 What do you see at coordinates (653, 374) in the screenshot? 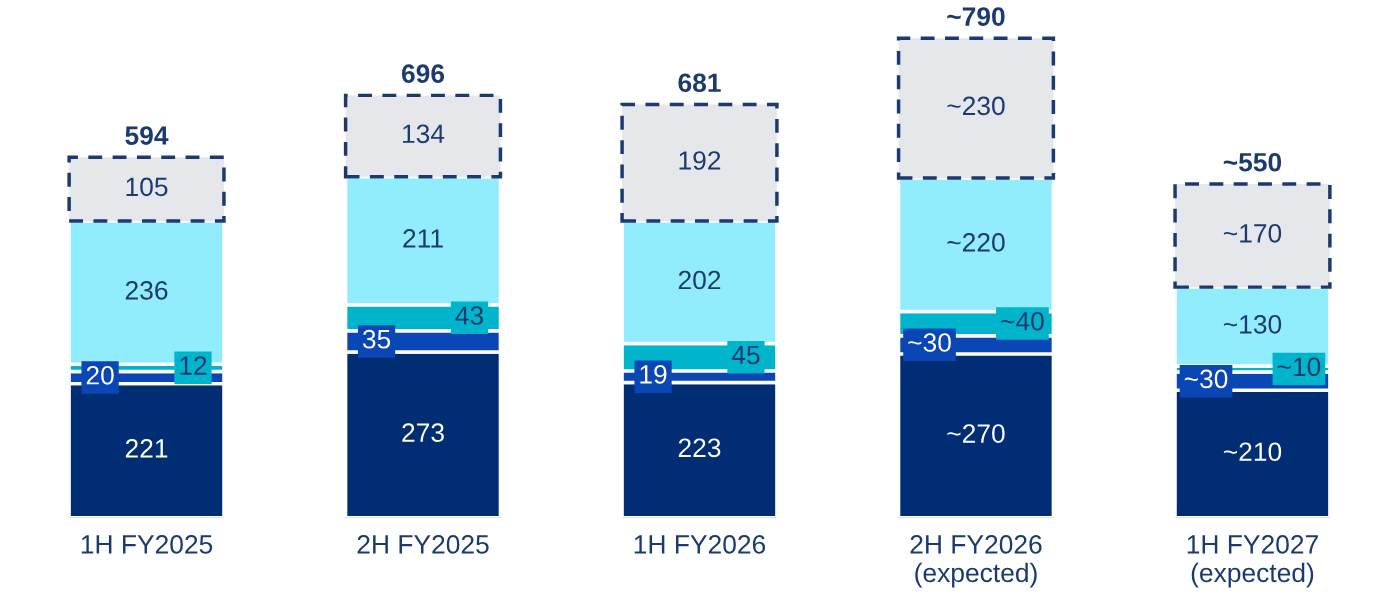
I see `data-label: 19` at bounding box center [653, 374].